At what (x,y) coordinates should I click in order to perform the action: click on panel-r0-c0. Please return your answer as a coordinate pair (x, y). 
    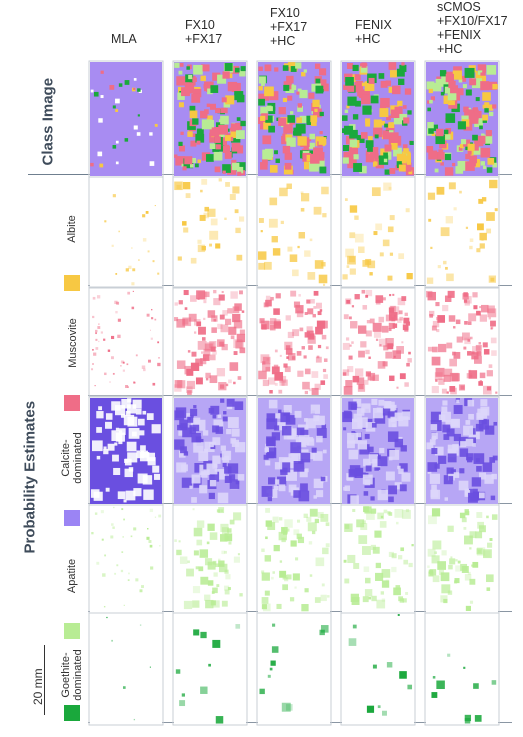
    Looking at the image, I should click on (126, 119).